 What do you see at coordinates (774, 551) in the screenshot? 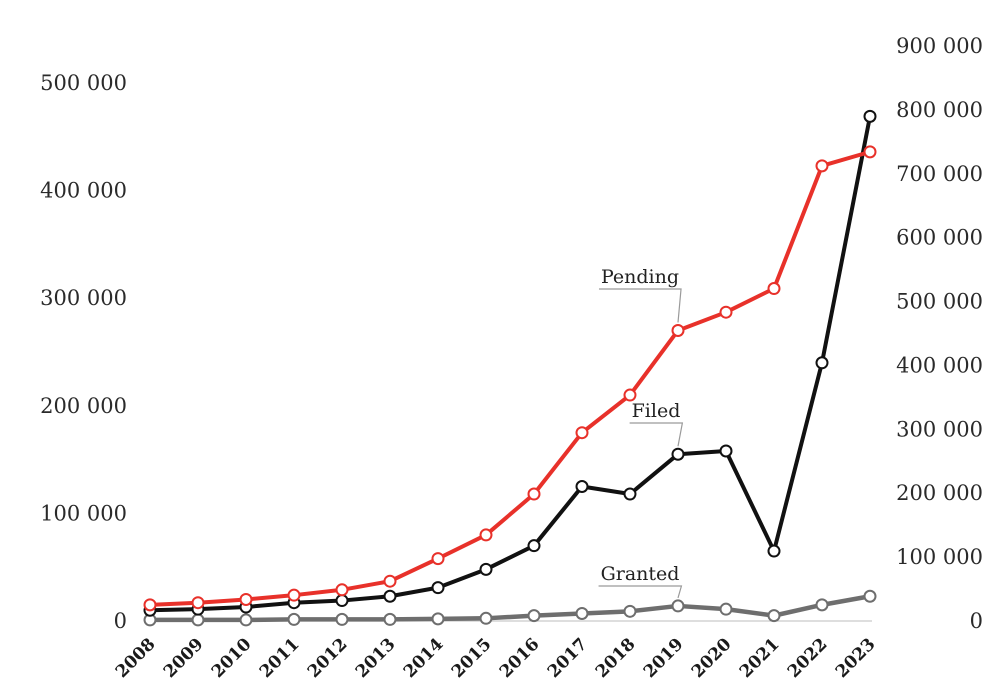
I see `point-filed-2021` at bounding box center [774, 551].